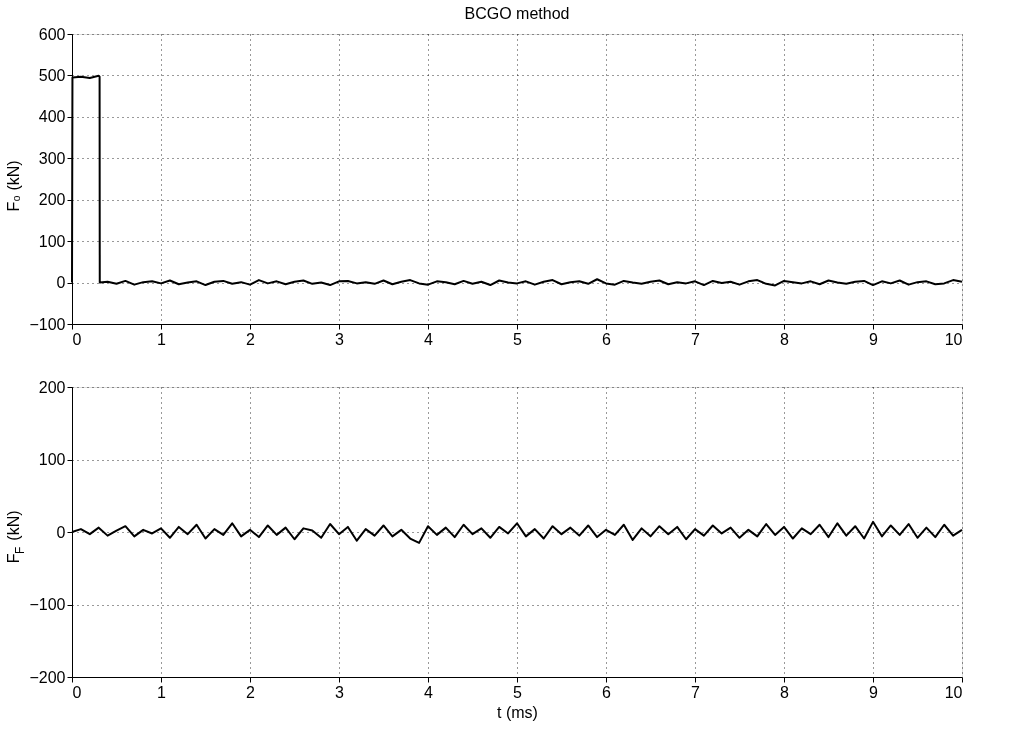 This screenshot has width=1016, height=756. What do you see at coordinates (517, 13) in the screenshot?
I see `chart-title: BCGO method` at bounding box center [517, 13].